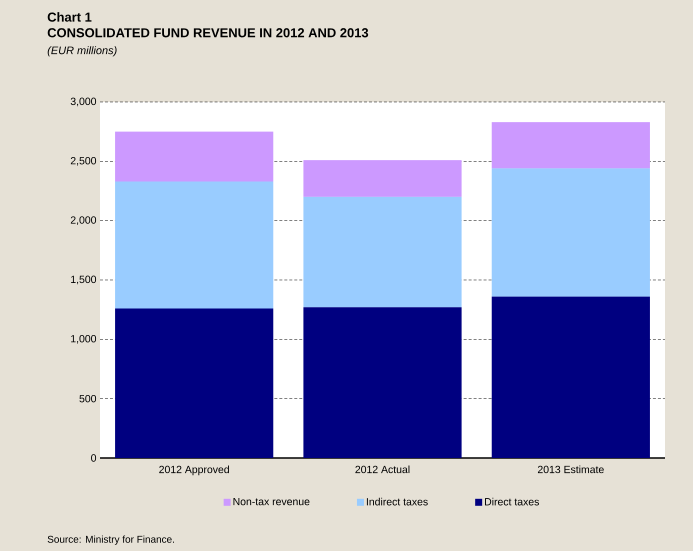 This screenshot has width=693, height=551. I want to click on y-tick-label: 500, so click(87, 398).